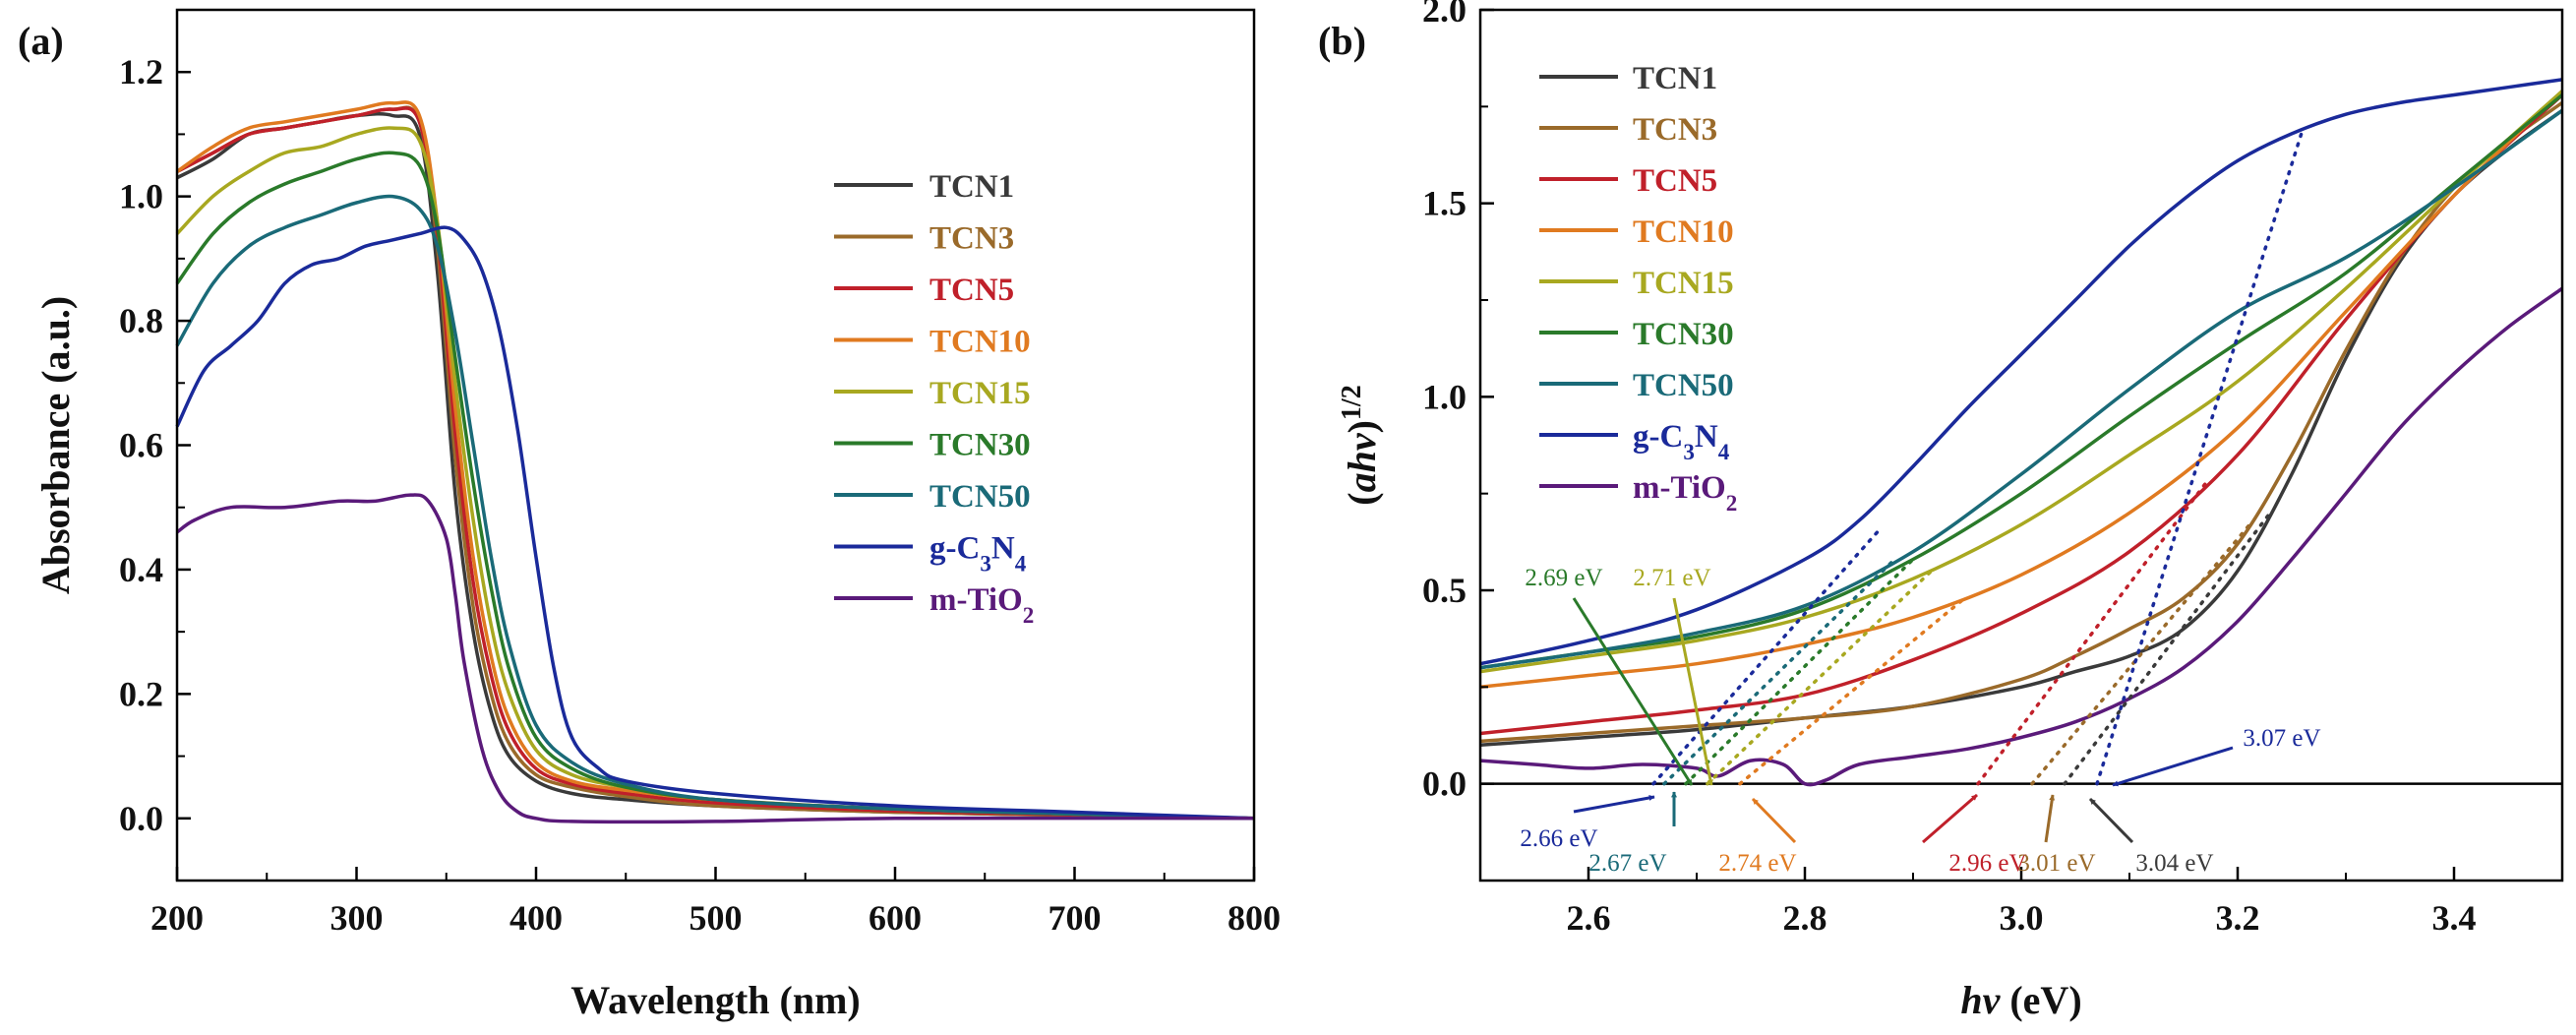 The image size is (2576, 1035). I want to click on x-tick-label: 3.4, so click(2454, 918).